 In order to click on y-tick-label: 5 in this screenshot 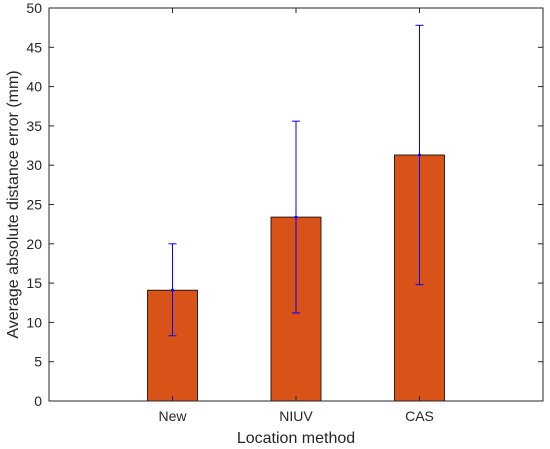, I will do `click(38, 362)`.